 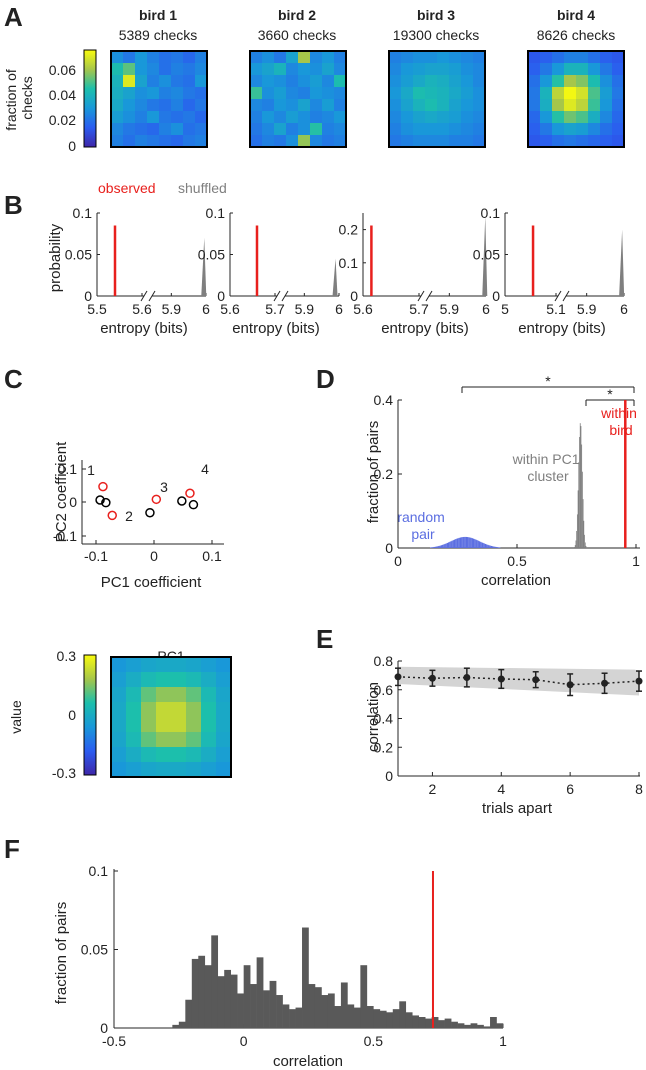 I want to click on b-xtick-label: 5.5, so click(x=97, y=309).